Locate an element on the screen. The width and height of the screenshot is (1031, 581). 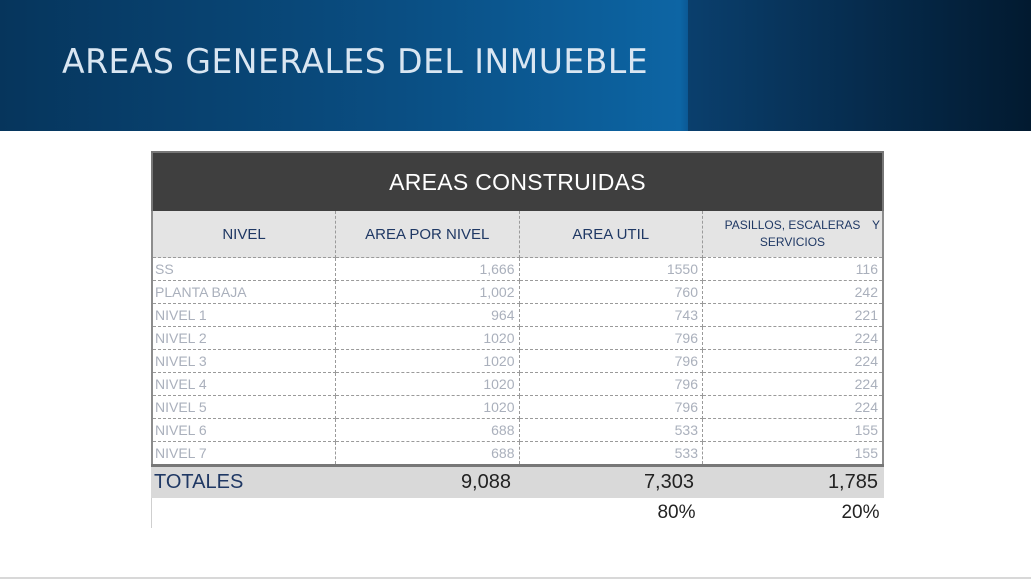
table-row: NIVEL 4 1020 796 224 is located at coordinates (517, 384).